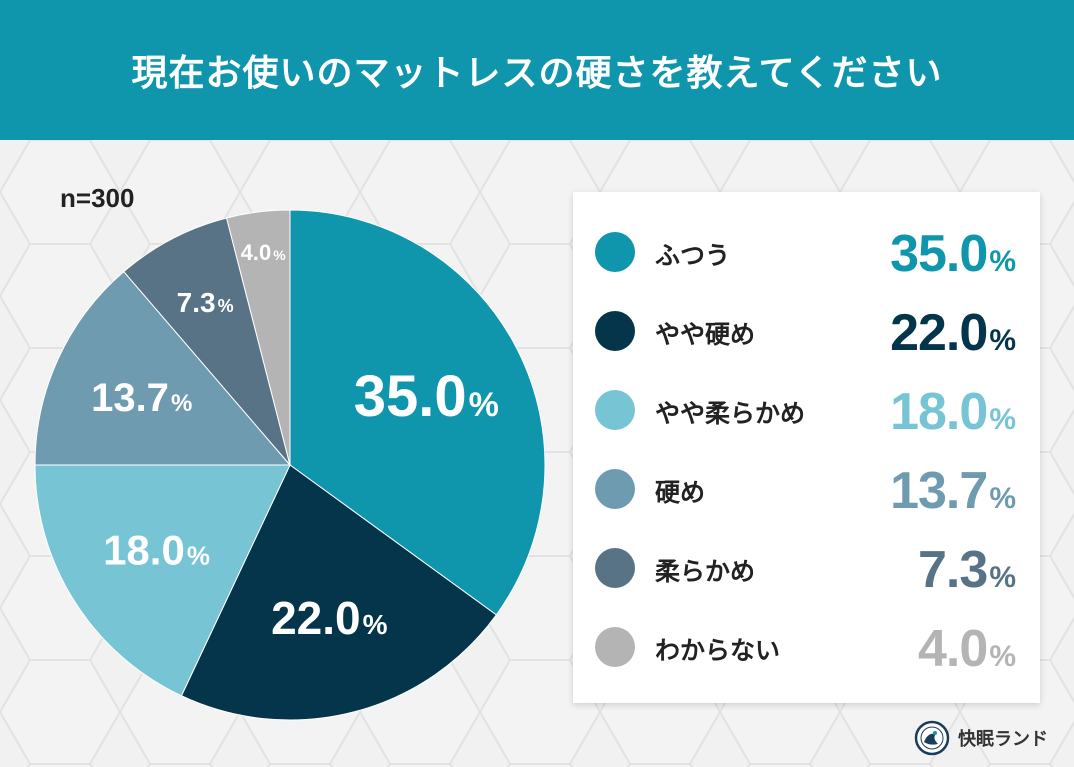  What do you see at coordinates (705, 334) in the screenshot?
I see `legend-label: やや硬め` at bounding box center [705, 334].